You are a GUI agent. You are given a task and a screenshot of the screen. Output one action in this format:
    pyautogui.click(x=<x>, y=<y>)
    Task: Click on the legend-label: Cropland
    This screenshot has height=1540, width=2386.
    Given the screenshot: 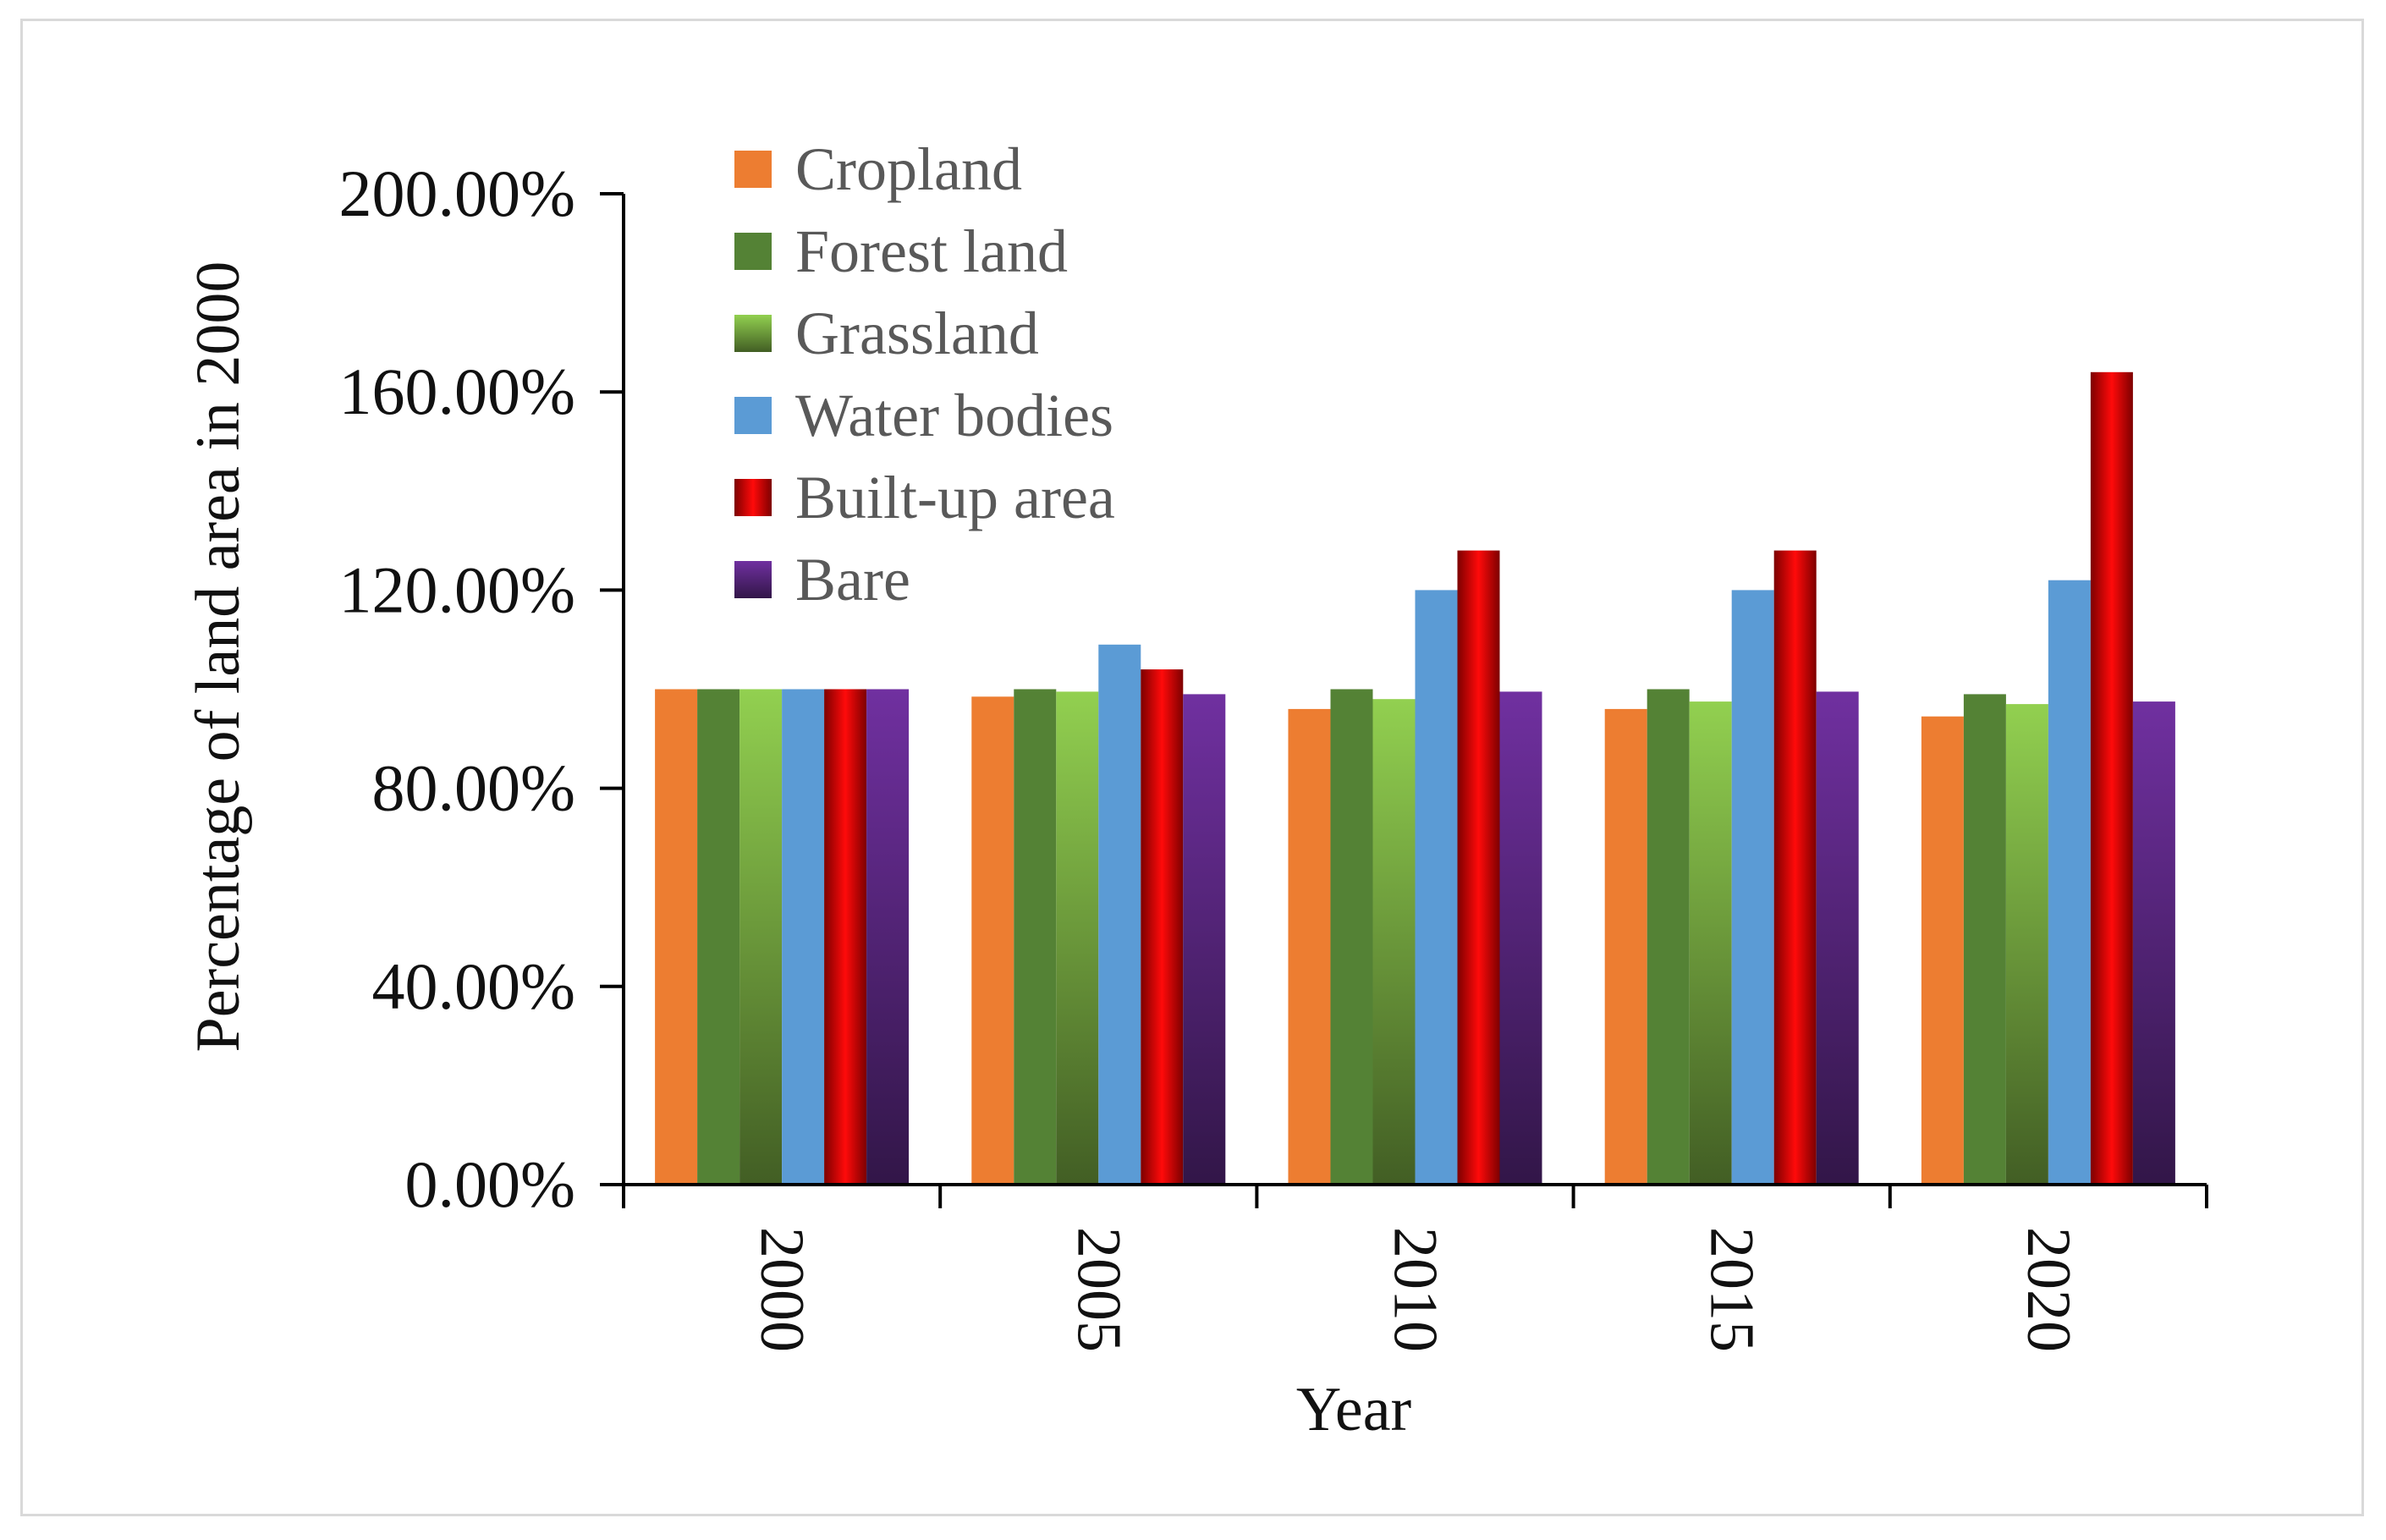 What is the action you would take?
    pyautogui.click(x=908, y=169)
    